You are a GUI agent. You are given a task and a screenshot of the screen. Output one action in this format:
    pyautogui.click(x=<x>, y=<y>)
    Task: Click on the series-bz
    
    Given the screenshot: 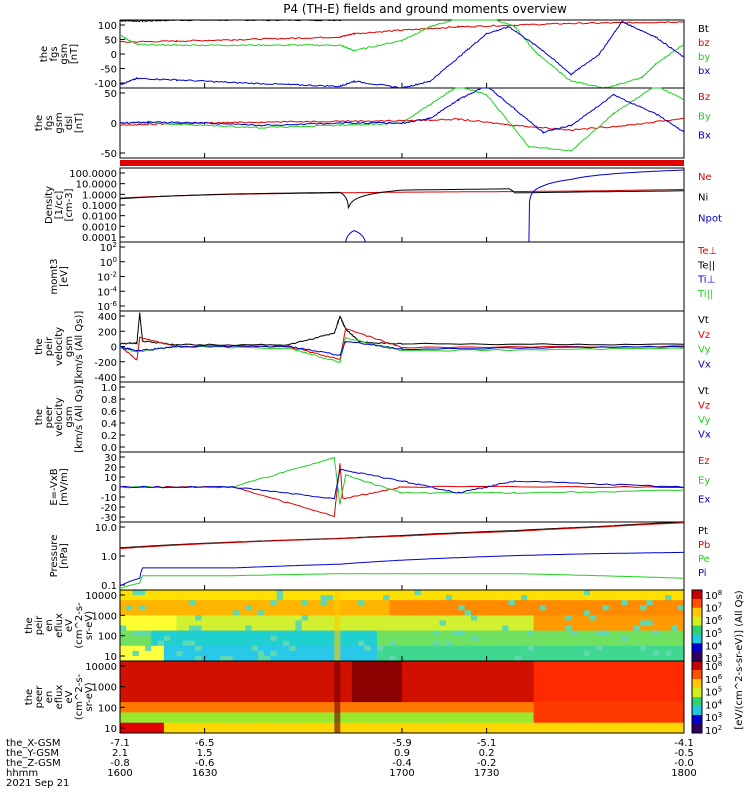 What is the action you would take?
    pyautogui.click(x=402, y=124)
    